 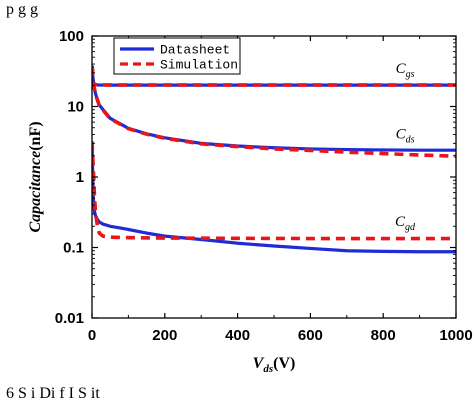 I want to click on annotations-layer: Cgs Cds Cgd, so click(x=405, y=147).